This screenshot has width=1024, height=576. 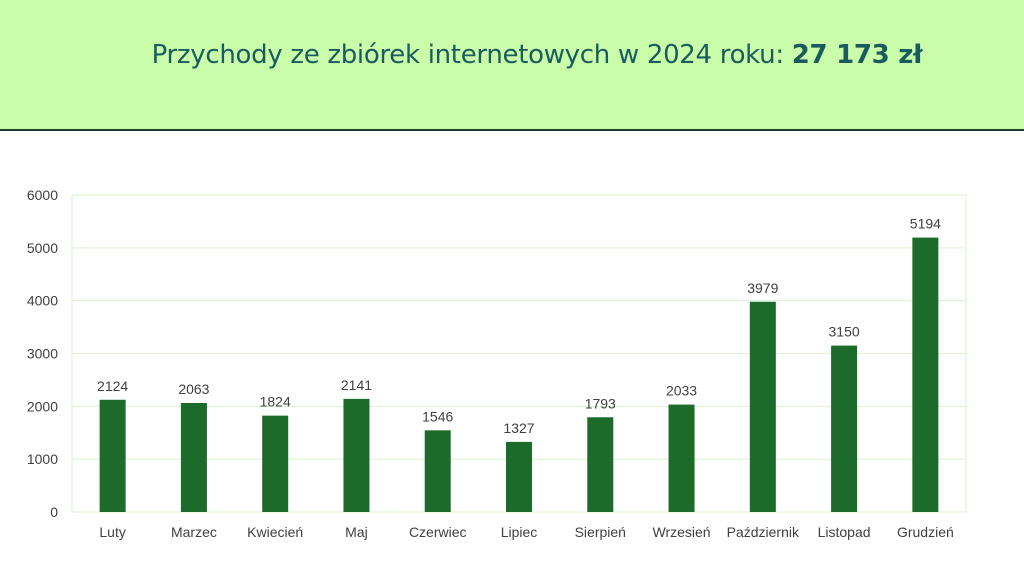 What do you see at coordinates (194, 532) in the screenshot?
I see `x-category-label: Marzec` at bounding box center [194, 532].